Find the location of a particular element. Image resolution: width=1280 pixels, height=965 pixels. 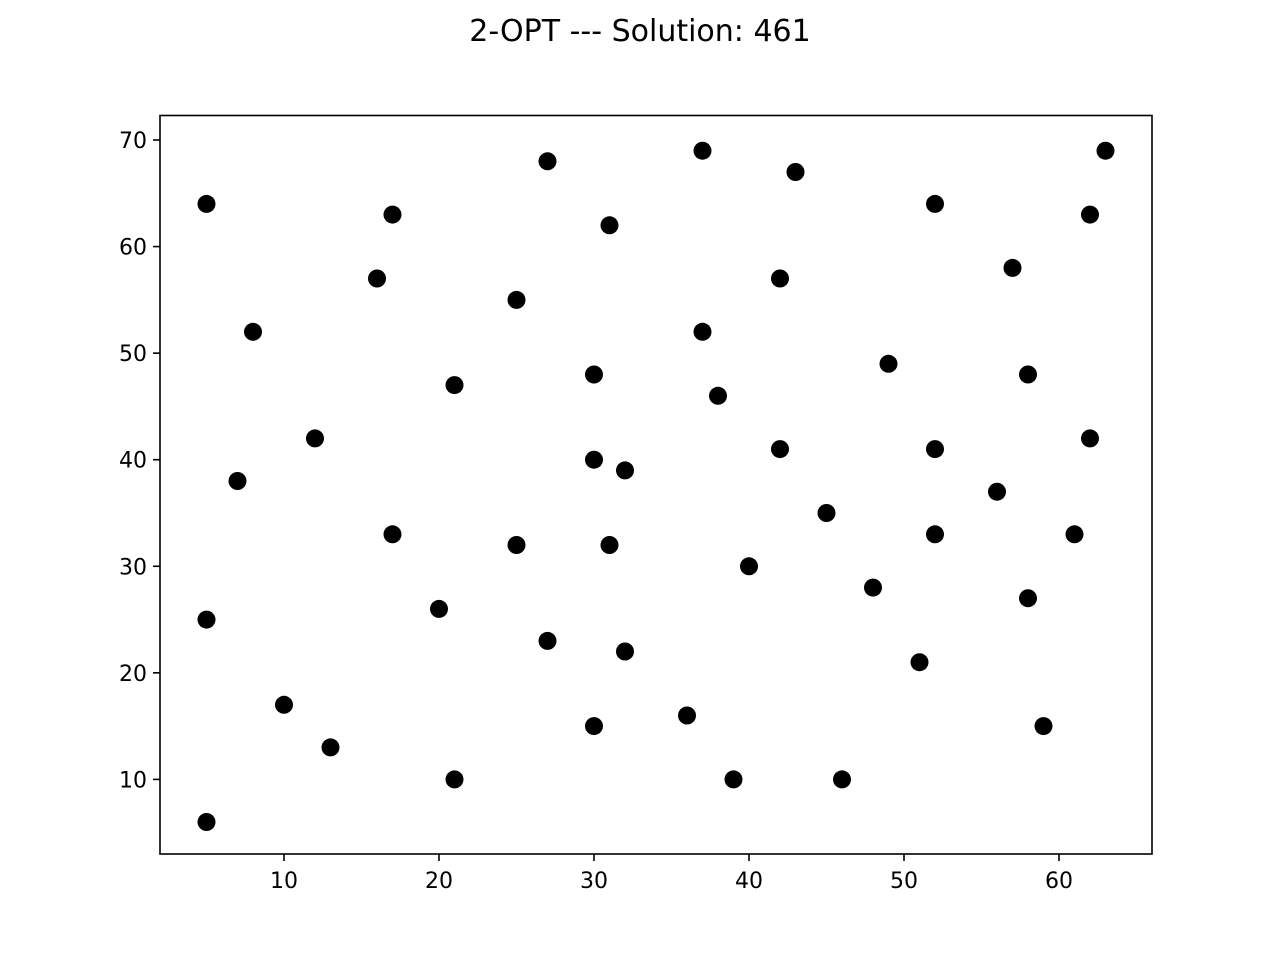

x-tick-label: 20 is located at coordinates (439, 881).